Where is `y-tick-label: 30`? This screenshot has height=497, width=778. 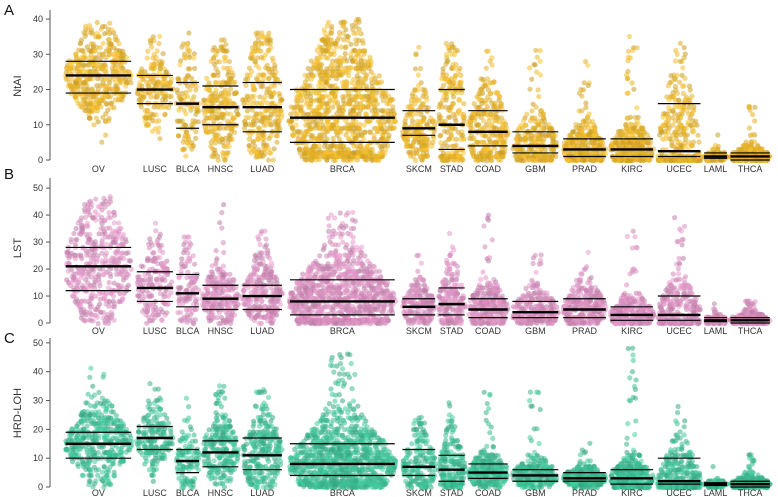
y-tick-label: 30 is located at coordinates (38, 242).